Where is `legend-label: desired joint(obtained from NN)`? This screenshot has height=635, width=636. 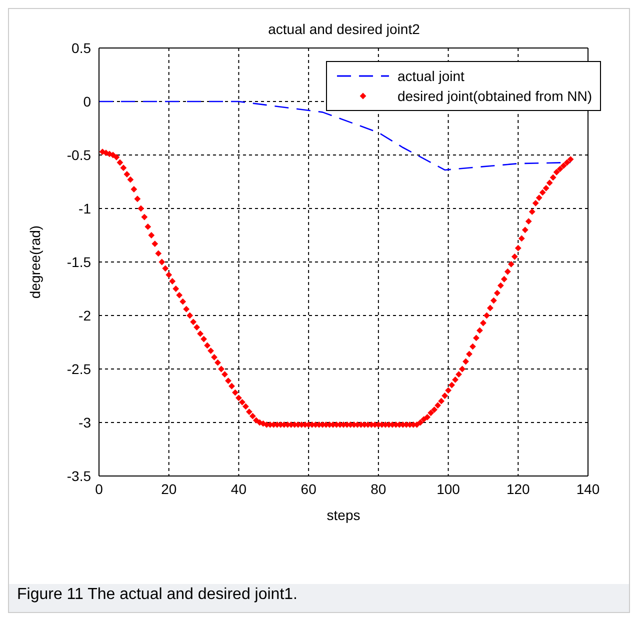 legend-label: desired joint(obtained from NN) is located at coordinates (494, 96).